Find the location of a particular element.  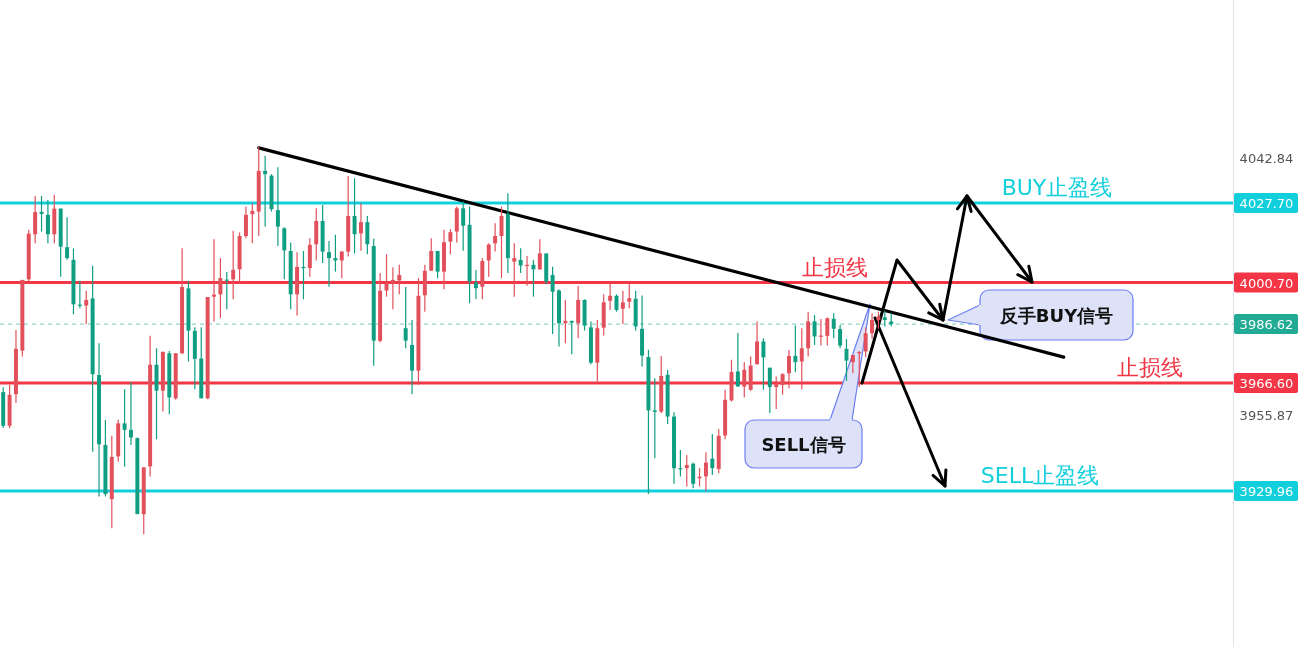

ref-line-label: BUY止盈线 is located at coordinates (1057, 187).